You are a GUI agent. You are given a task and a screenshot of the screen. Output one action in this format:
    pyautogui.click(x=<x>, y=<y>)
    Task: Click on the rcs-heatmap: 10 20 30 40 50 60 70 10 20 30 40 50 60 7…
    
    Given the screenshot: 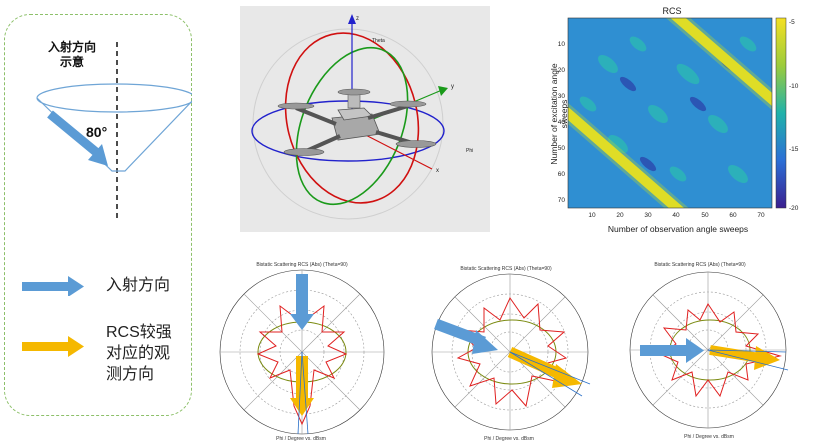 What is the action you would take?
    pyautogui.click(x=678, y=118)
    